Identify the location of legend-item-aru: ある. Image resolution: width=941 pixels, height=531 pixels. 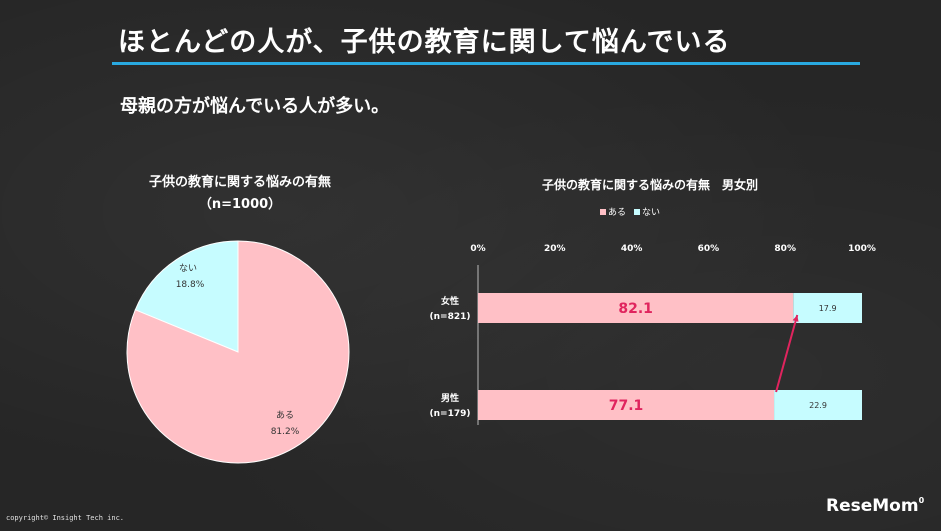
(613, 211).